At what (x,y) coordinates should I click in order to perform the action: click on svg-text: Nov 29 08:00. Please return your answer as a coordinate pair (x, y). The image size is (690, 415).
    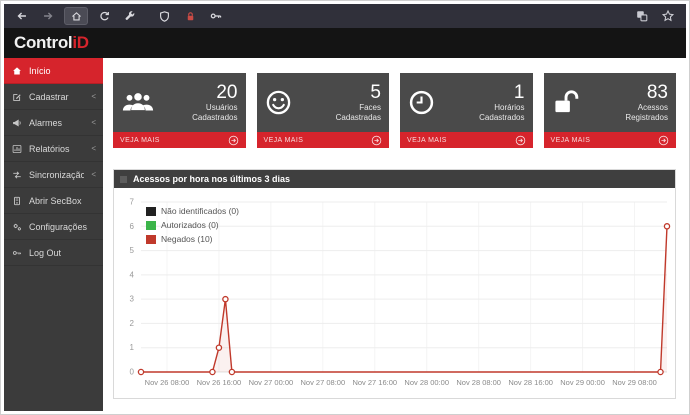
    Looking at the image, I should click on (634, 382).